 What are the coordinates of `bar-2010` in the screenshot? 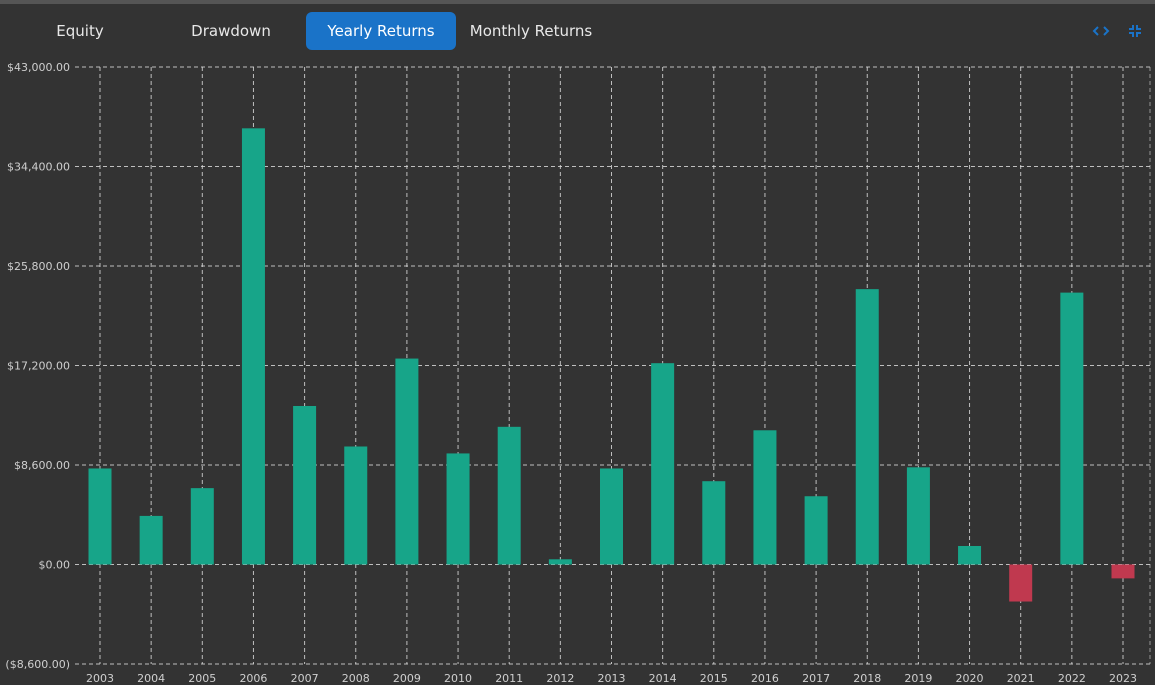 It's located at (458, 509).